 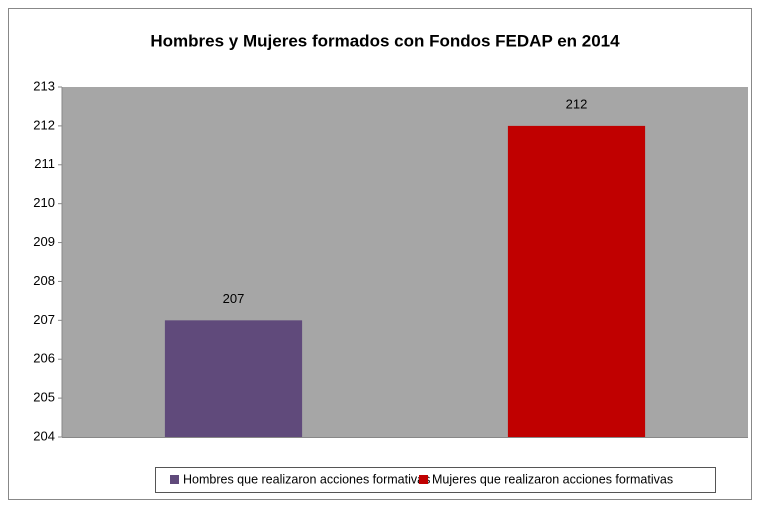 What do you see at coordinates (44, 435) in the screenshot?
I see `y-tick-label: 204` at bounding box center [44, 435].